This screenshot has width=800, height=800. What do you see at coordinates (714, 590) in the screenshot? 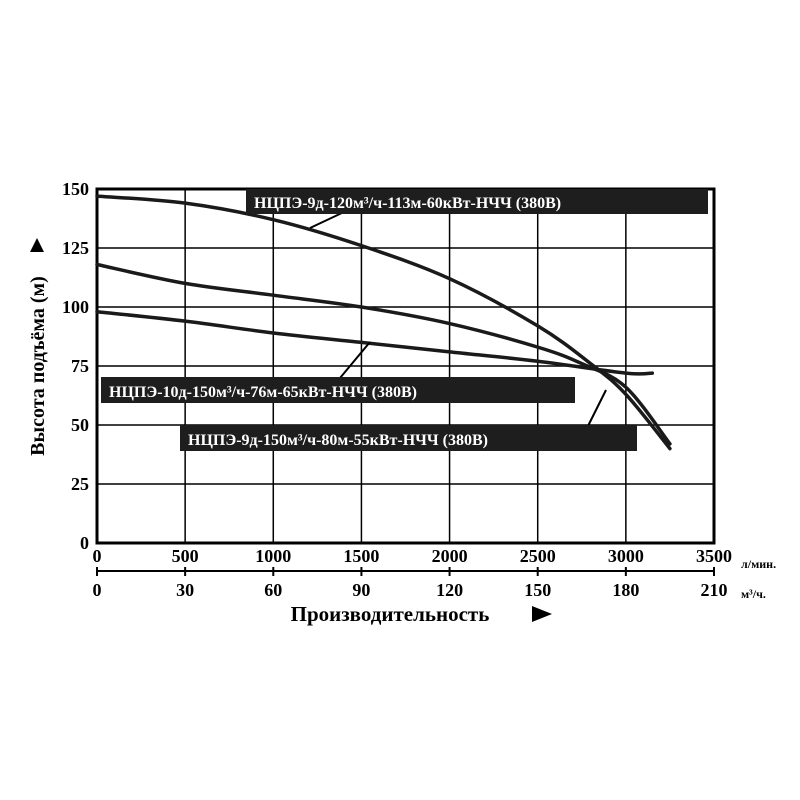
I see `x-tick-label-m3h: 210` at bounding box center [714, 590].